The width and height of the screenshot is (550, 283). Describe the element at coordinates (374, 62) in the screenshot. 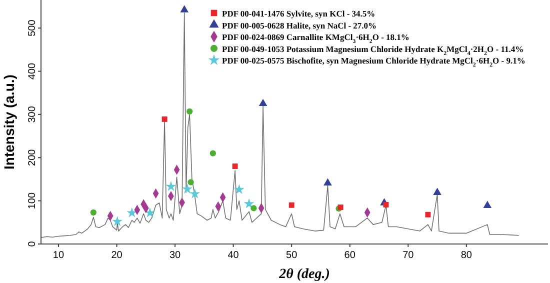

I see `legend-label: PDF 00-025-0575 Bischofite, syn Magnesium Chloride Hydrate MgCl$_{2}$·6H$_{2}$O - 9.1%` at that location.